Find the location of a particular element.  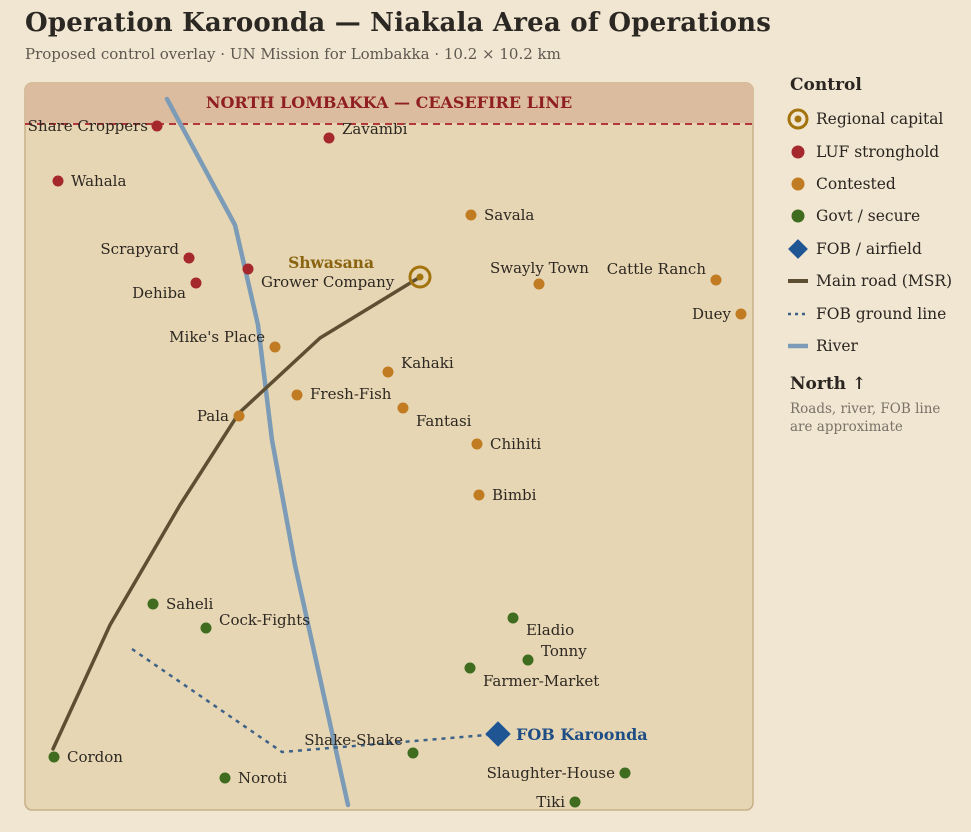

settlement-eladio: Eladio is located at coordinates (541, 626).